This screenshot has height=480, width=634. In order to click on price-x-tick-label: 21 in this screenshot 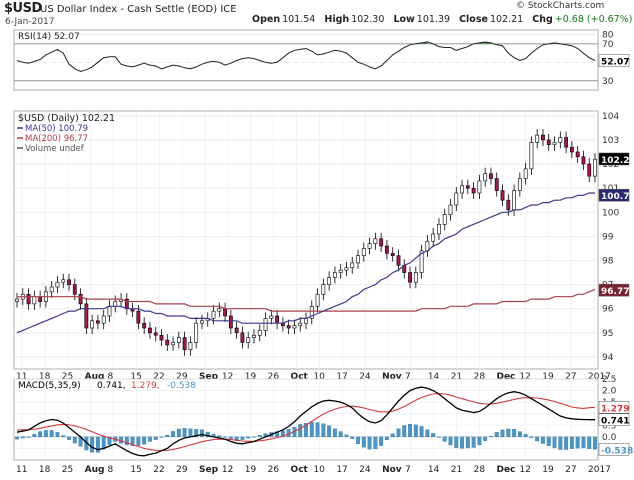, I will do `click(456, 377)`.